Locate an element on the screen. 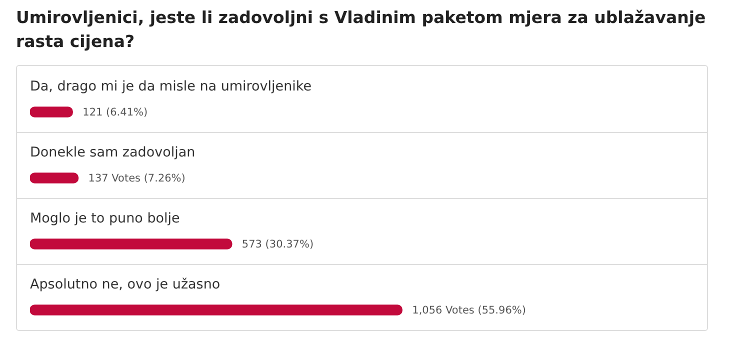 Image resolution: width=730 pixels, height=343 pixels. data-label: 137 Votes (7.26%) is located at coordinates (137, 178).